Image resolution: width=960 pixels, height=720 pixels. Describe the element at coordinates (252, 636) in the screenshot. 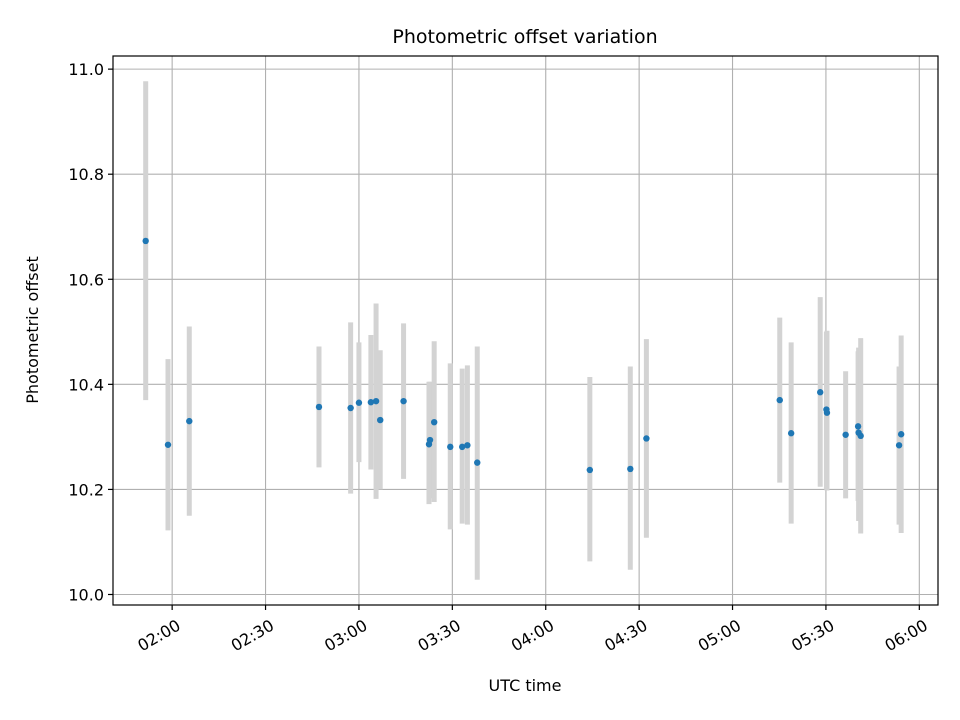

I see `x-tick-label: 02:30` at that location.